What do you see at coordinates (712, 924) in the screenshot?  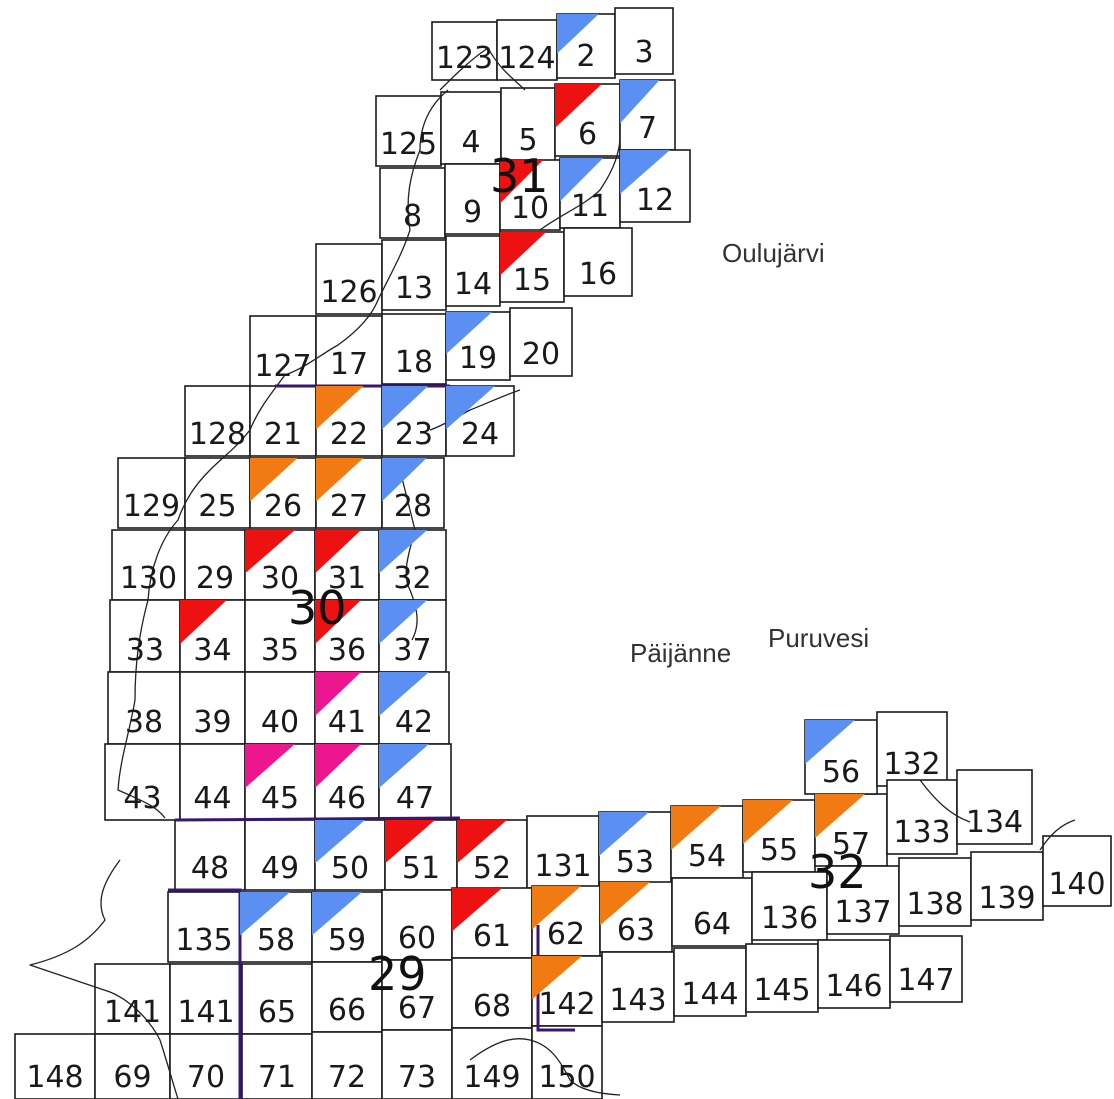 I see `cell-label-64: 64` at bounding box center [712, 924].